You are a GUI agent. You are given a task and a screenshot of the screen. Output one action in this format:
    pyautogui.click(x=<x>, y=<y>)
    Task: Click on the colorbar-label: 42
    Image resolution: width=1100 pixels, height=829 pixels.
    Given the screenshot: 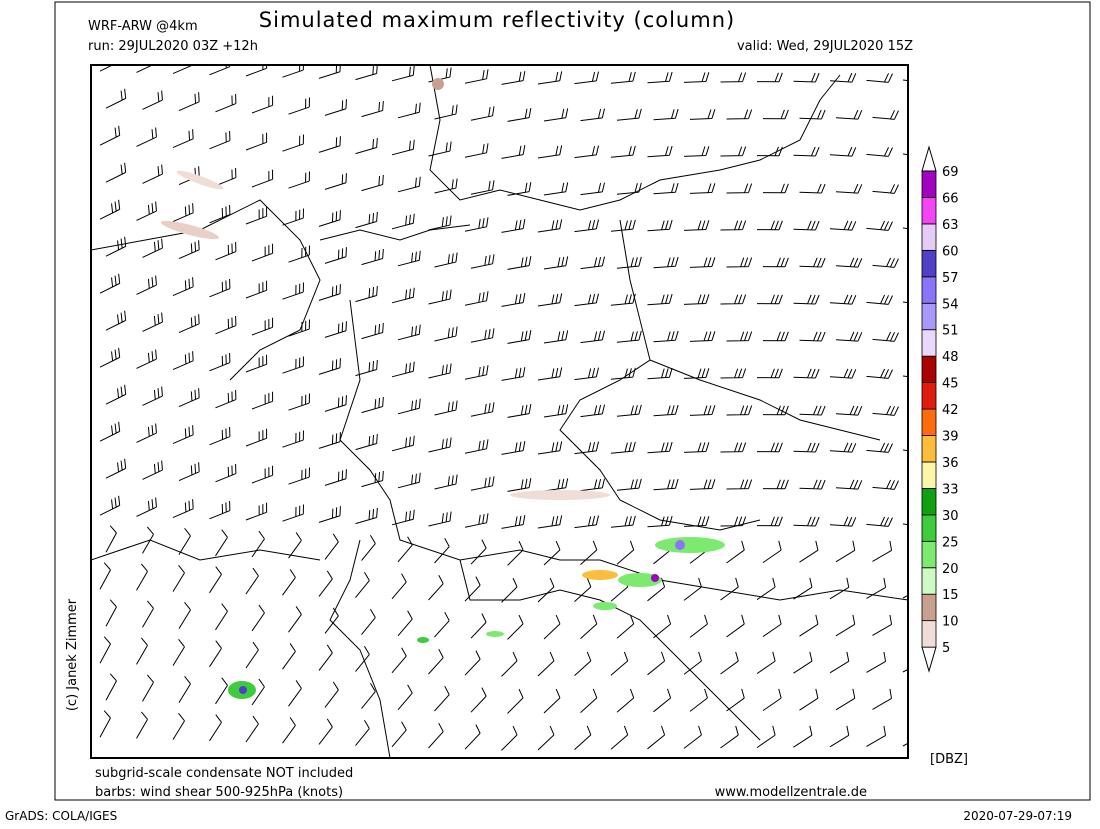 What is the action you would take?
    pyautogui.click(x=950, y=410)
    